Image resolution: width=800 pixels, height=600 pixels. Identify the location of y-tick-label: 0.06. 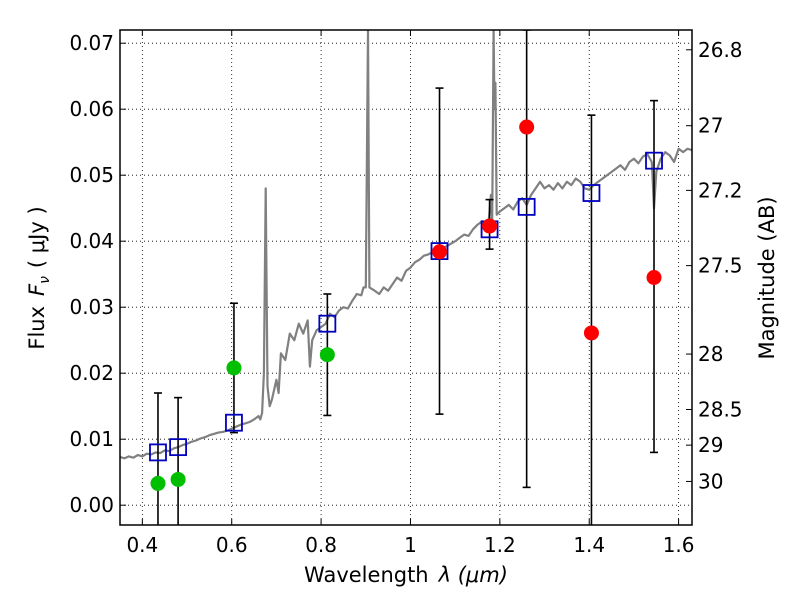
(91, 109).